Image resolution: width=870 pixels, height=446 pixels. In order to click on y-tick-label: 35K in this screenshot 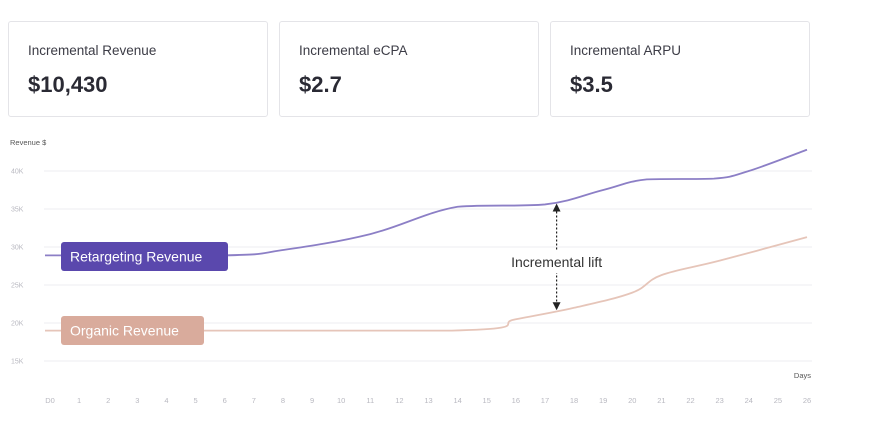, I will do `click(17, 210)`.